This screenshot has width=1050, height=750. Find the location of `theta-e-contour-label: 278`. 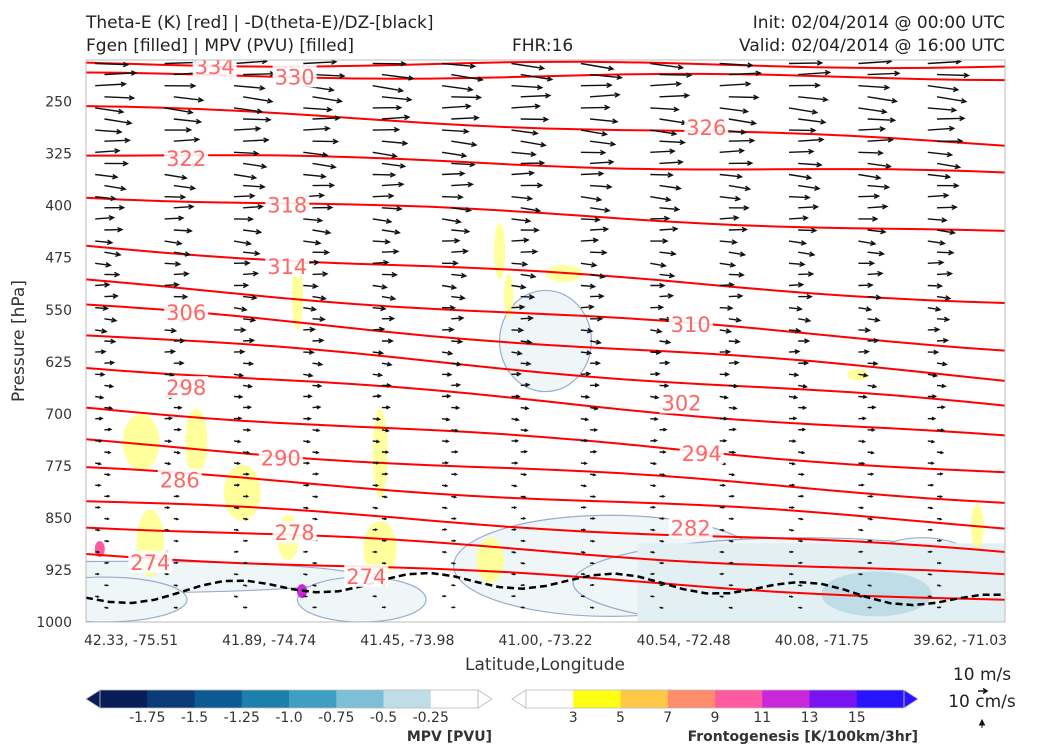

theta-e-contour-label: 278 is located at coordinates (295, 533).